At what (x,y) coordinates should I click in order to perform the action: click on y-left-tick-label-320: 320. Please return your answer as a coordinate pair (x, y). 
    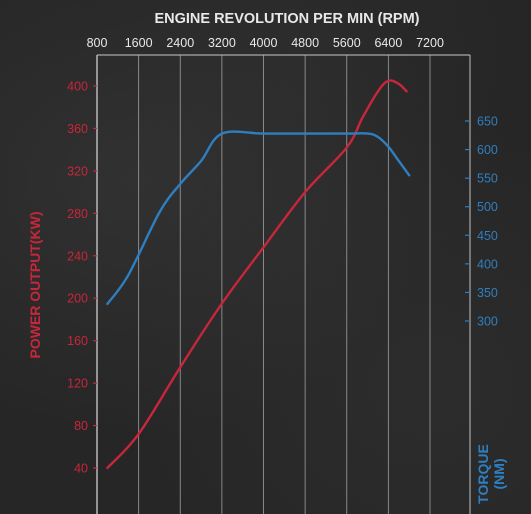
    Looking at the image, I should click on (77, 171).